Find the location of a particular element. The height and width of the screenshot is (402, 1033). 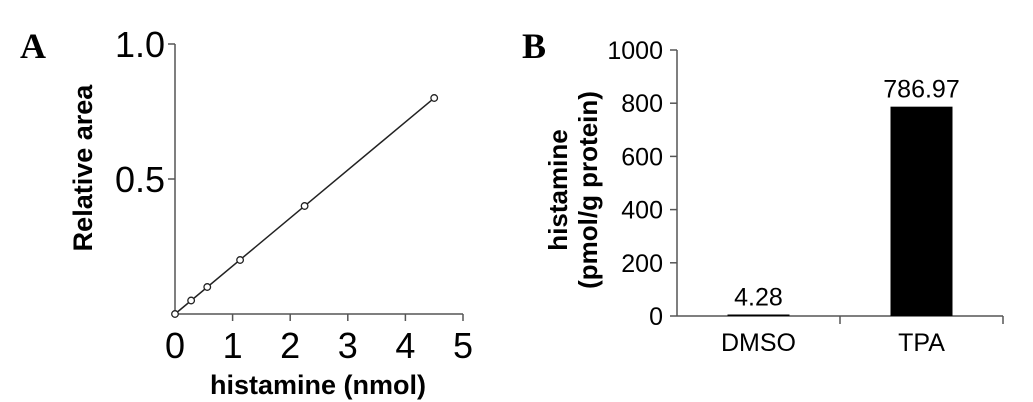

panel-b-y-tick-label: 800 is located at coordinates (642, 104).